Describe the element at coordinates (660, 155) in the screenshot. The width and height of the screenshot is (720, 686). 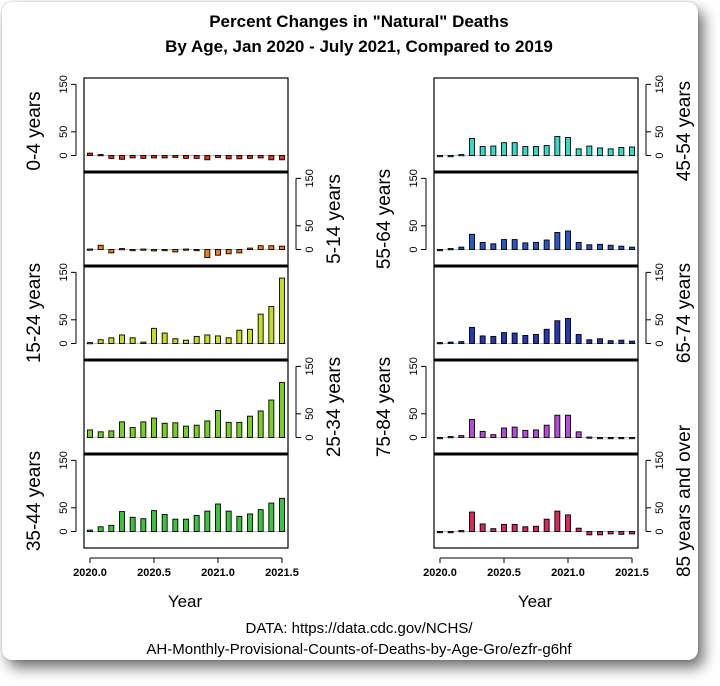
I see `y-tick-label-45-54-years: 0` at that location.